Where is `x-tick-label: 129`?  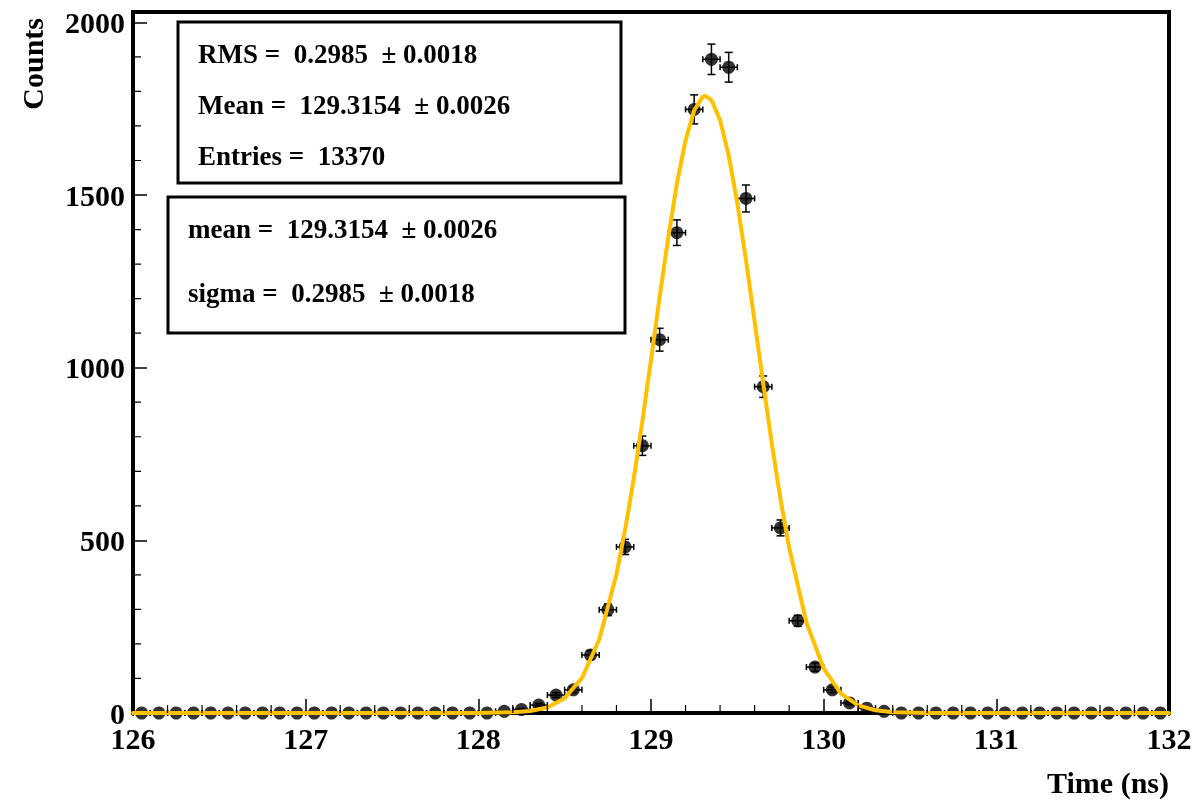 x-tick-label: 129 is located at coordinates (651, 738).